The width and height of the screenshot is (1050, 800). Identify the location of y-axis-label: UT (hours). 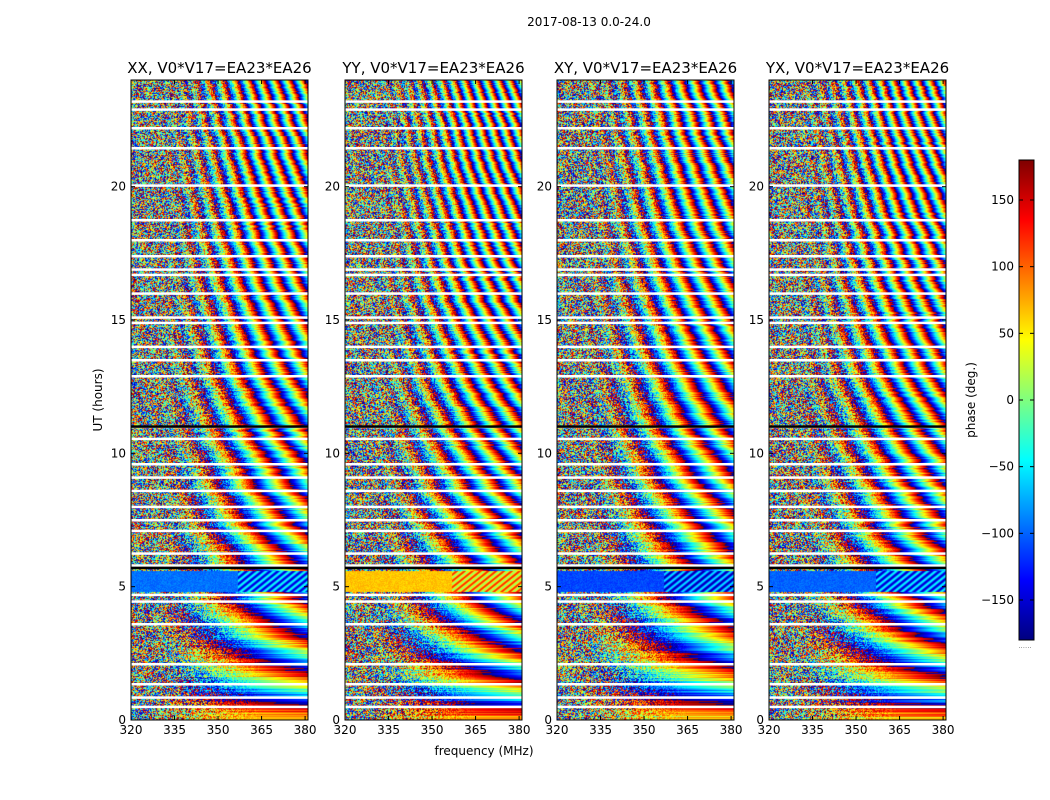
(98, 399).